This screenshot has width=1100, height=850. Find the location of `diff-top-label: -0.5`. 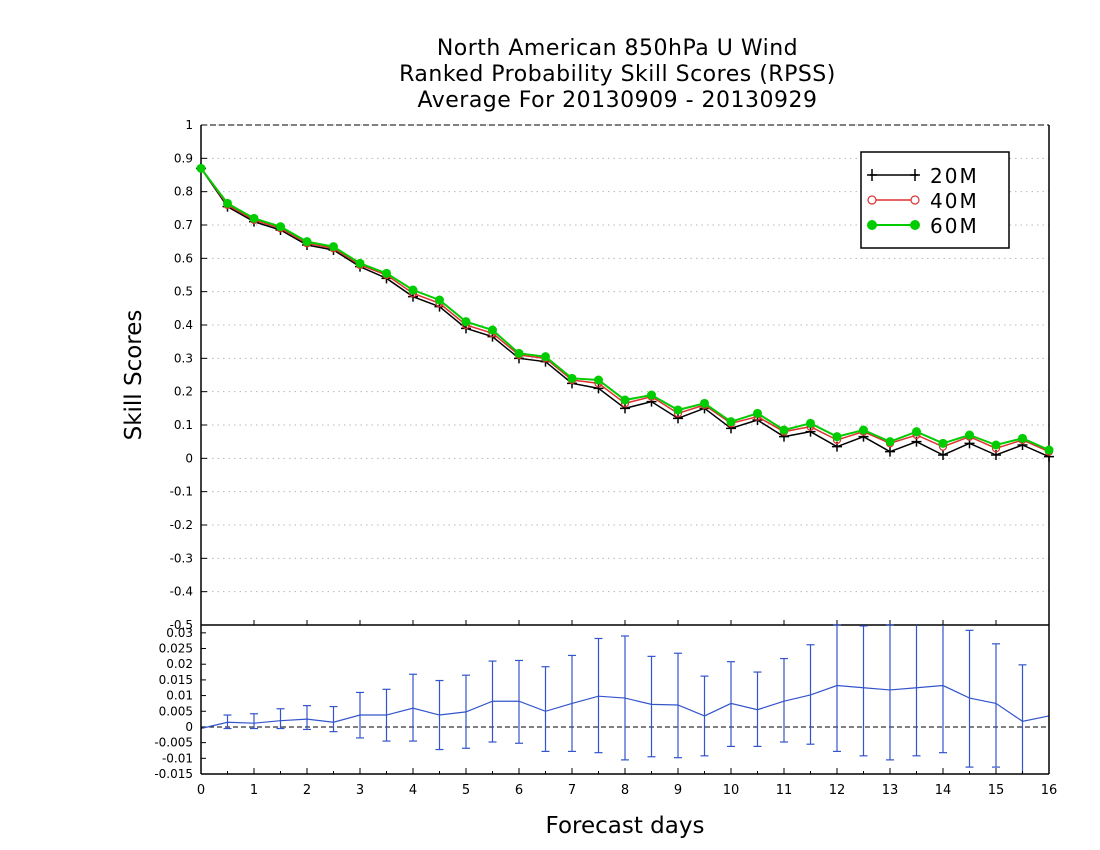

diff-top-label: -0.5 is located at coordinates (181, 625).